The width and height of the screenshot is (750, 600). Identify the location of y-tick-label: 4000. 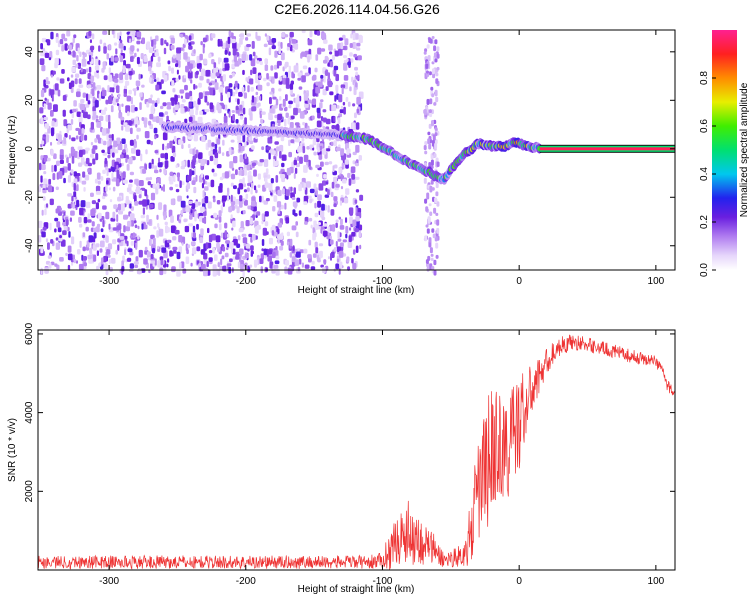
(29, 412).